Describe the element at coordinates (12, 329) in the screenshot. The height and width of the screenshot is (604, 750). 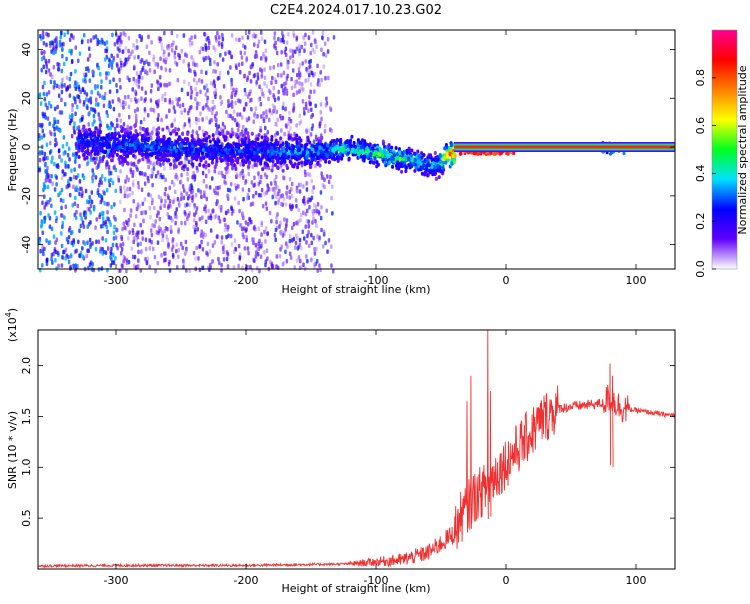
I see `snr-y-multiplier-base: (x10` at that location.